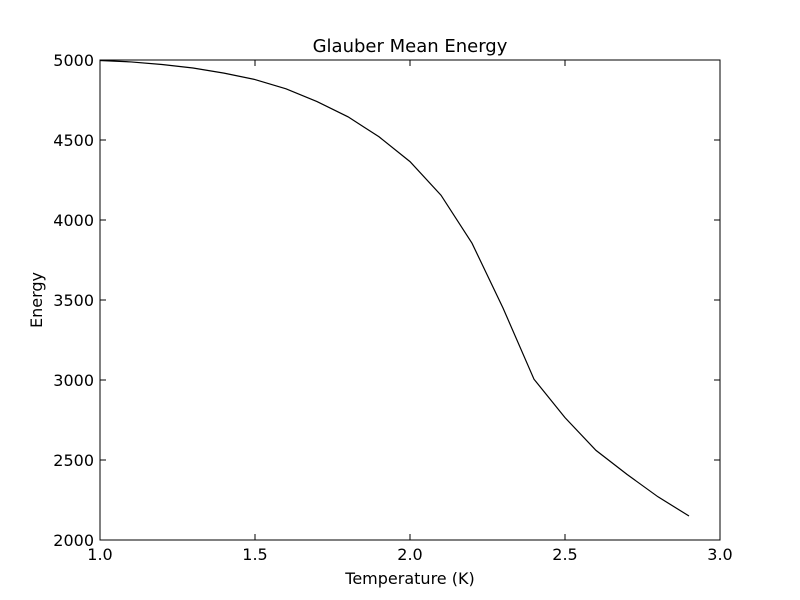  What do you see at coordinates (73, 460) in the screenshot?
I see `y-tick-label: 2500` at bounding box center [73, 460].